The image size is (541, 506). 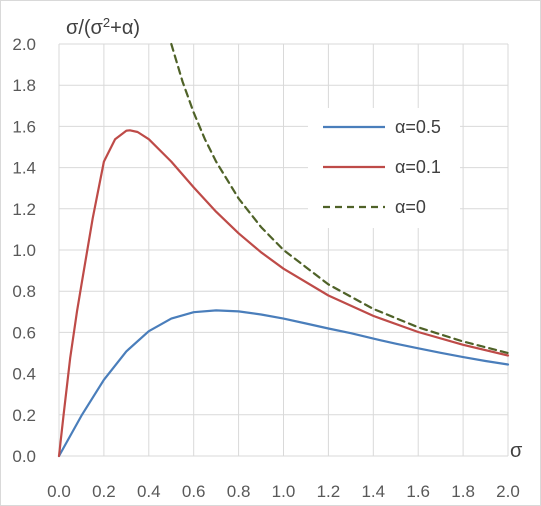 What do you see at coordinates (508, 491) in the screenshot?
I see `x-tick-label: 2.0` at bounding box center [508, 491].